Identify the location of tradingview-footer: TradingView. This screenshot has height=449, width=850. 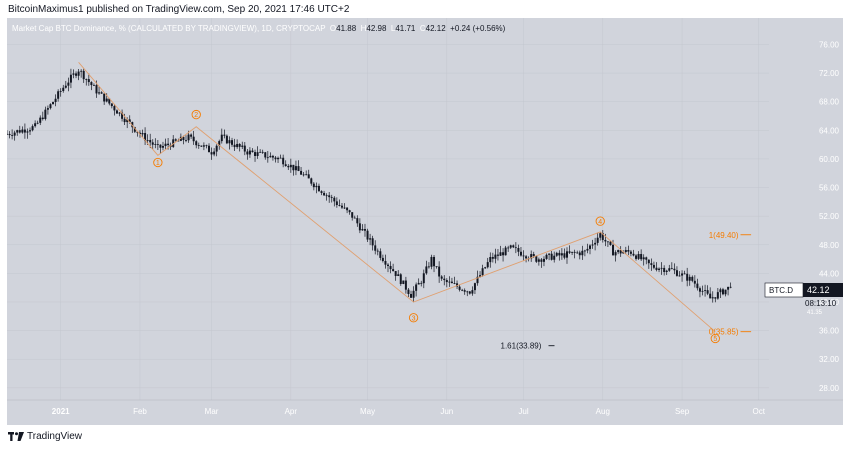
(45, 436).